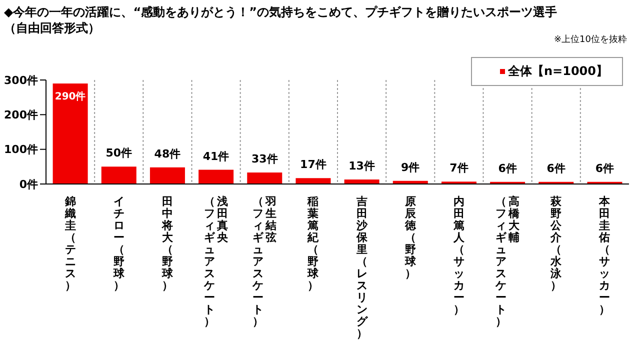  What do you see at coordinates (52, 28) in the screenshot?
I see `chart-subtitle: （自由回答形式）` at bounding box center [52, 28].